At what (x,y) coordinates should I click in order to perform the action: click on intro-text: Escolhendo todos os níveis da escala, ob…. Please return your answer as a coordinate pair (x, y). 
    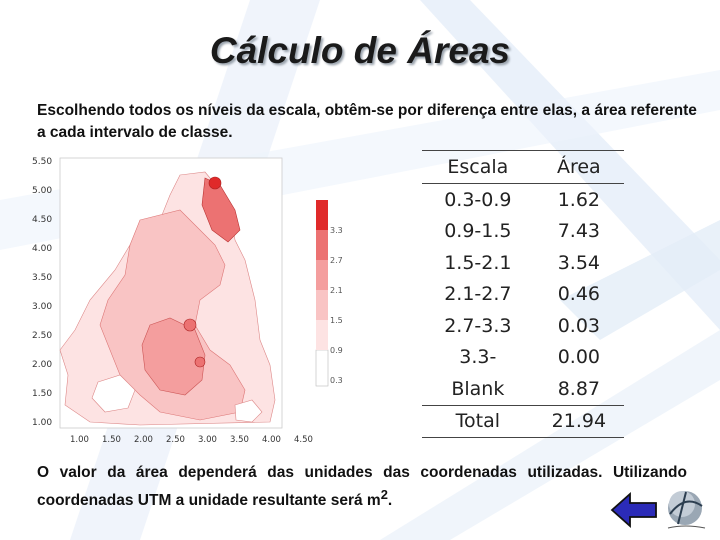
    Looking at the image, I should click on (367, 121).